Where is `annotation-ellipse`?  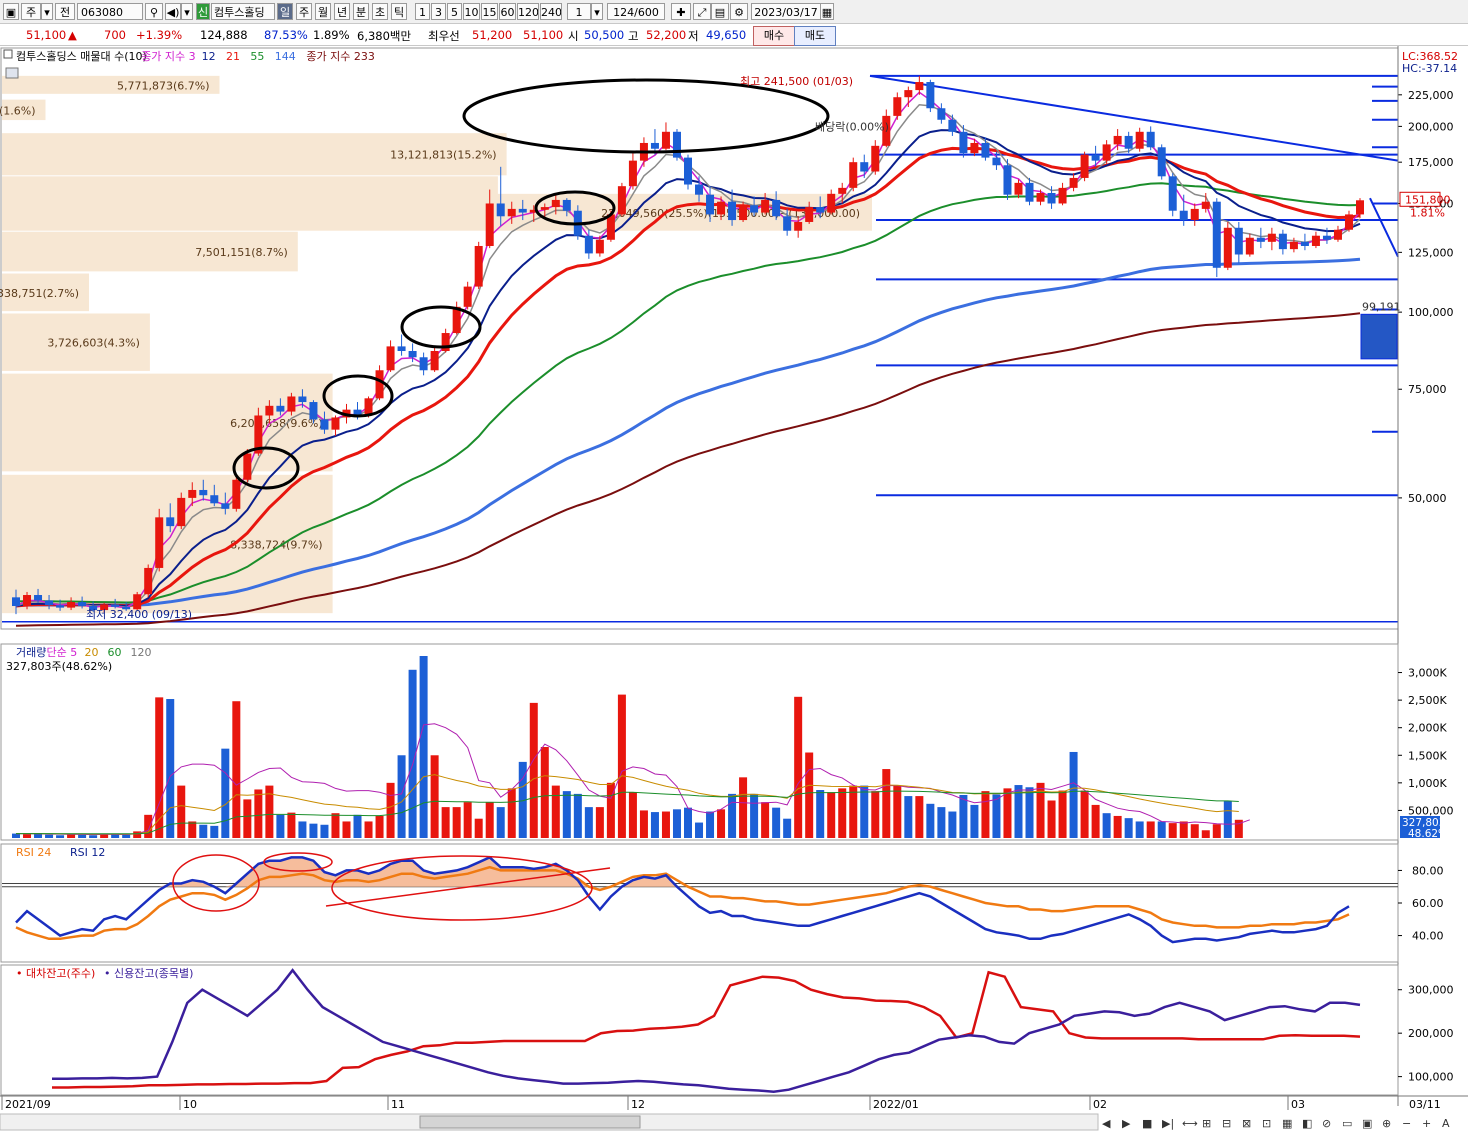
annotation-ellipse is located at coordinates (441, 327).